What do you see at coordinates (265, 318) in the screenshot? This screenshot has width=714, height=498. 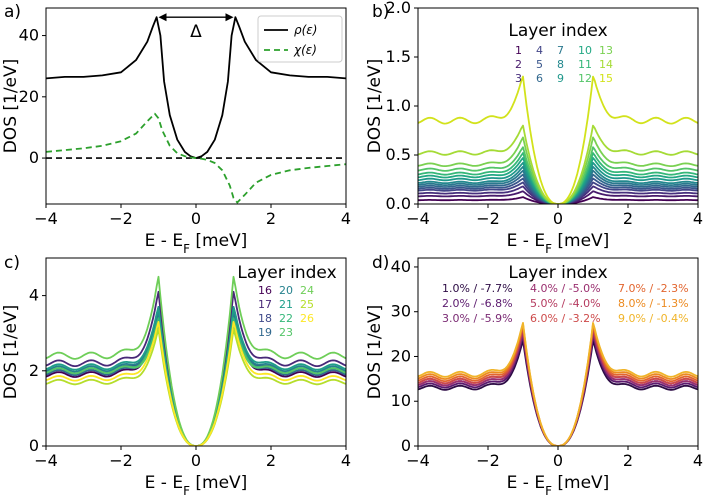 I see `legend-entry-18: 18` at bounding box center [265, 318].